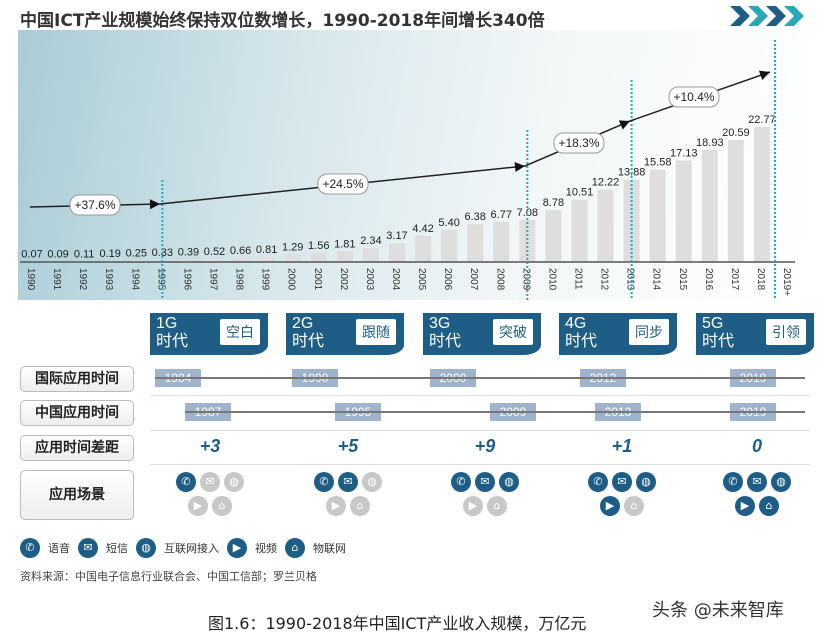 This screenshot has width=827, height=636. I want to click on bar-value-label: 10.51, so click(580, 193).